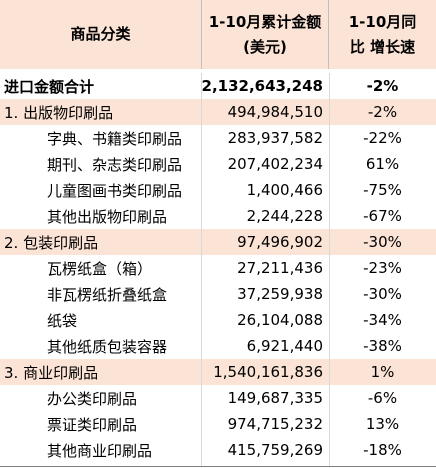 This screenshot has width=436, height=468. What do you see at coordinates (218, 346) in the screenshot?
I see `table-row: 其他纸质包装容器 6,921,440 -38%` at bounding box center [218, 346].